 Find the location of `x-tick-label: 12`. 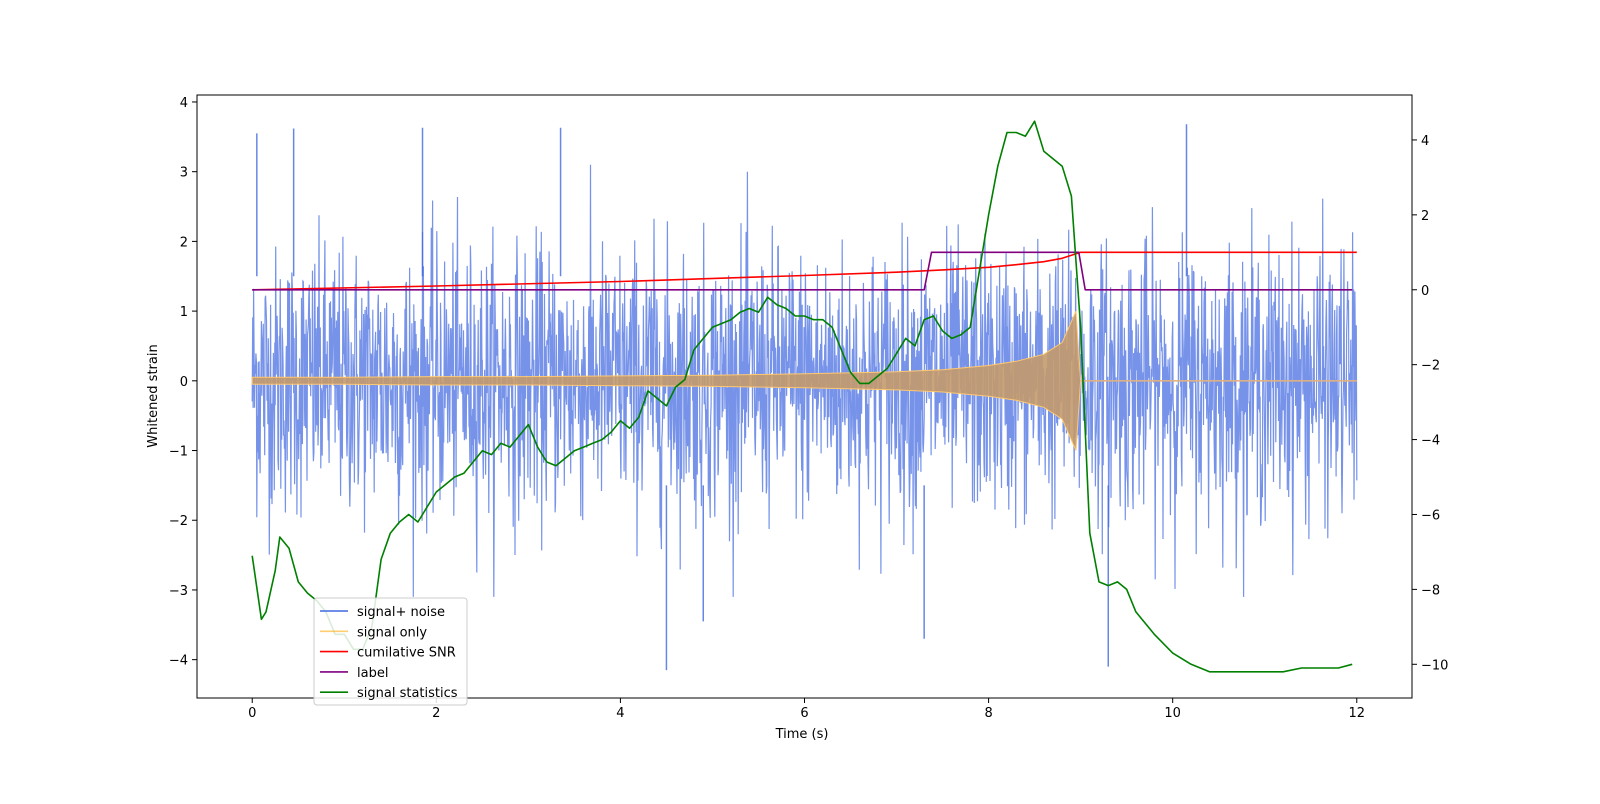

x-tick-label: 12 is located at coordinates (1356, 713).